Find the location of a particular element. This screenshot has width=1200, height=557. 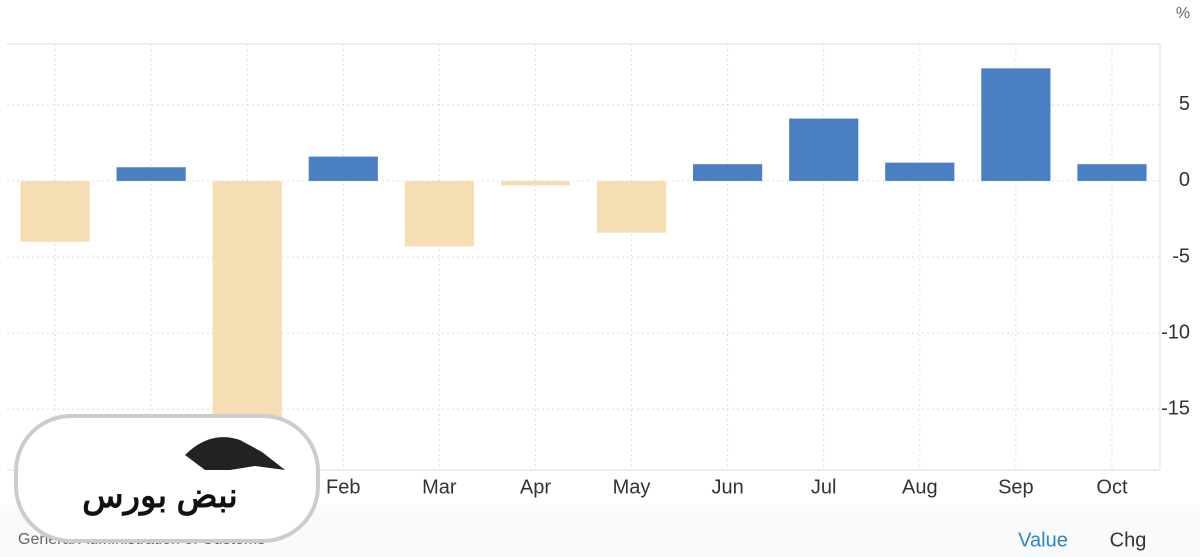

watermark-text: نبض بورس is located at coordinates (160, 496).